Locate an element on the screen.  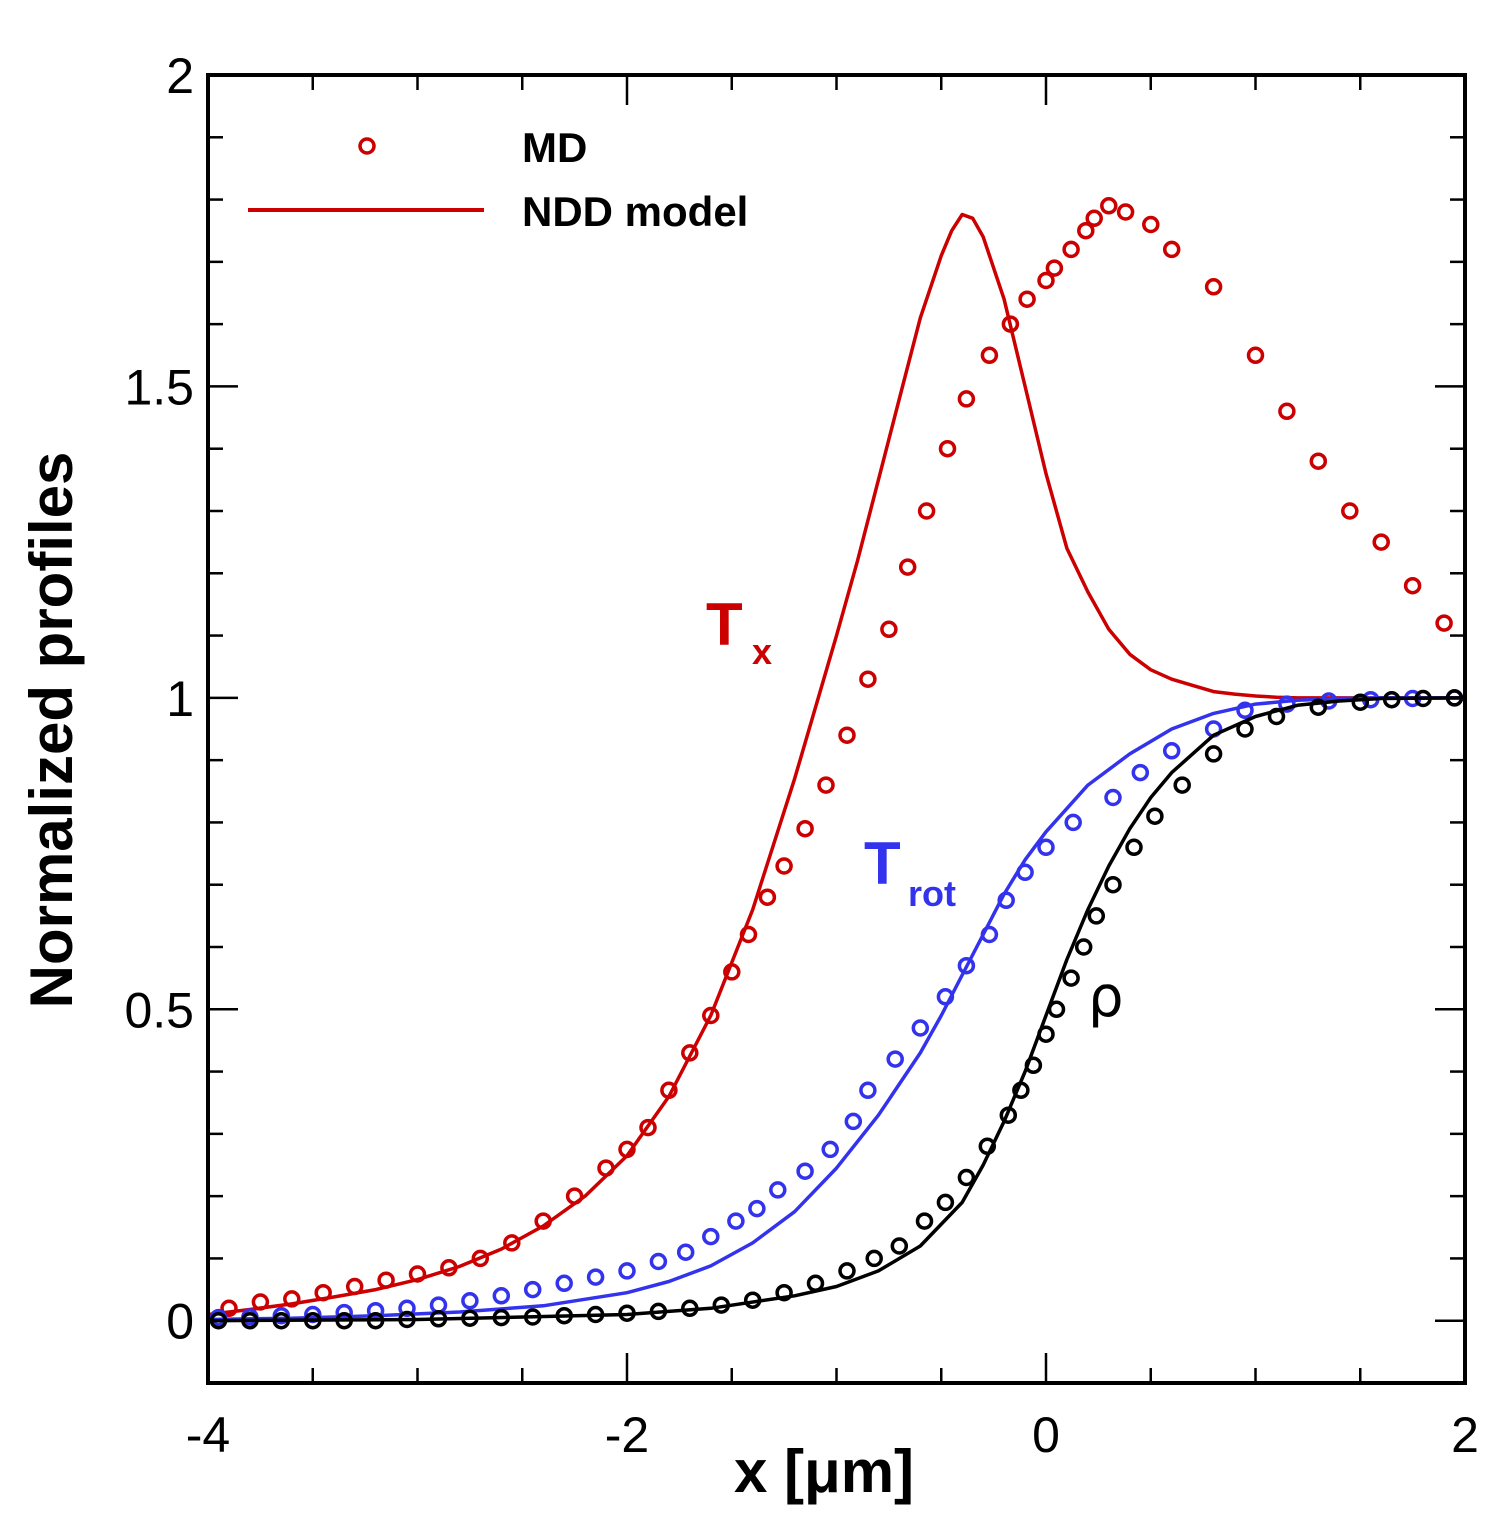
rho-label: ρ is located at coordinates (1106, 997).